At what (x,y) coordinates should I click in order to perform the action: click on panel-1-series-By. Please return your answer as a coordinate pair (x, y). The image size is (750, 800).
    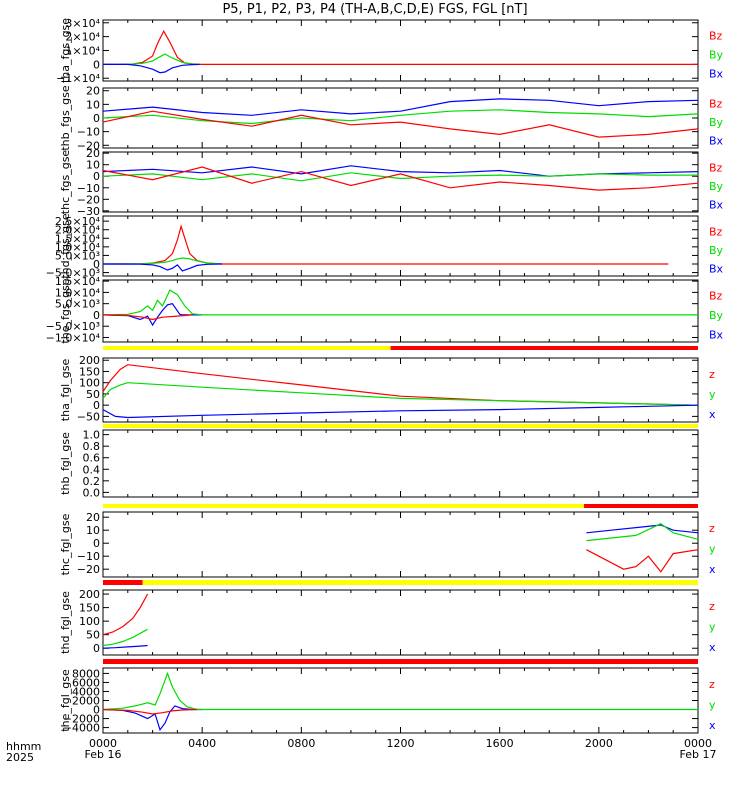
    Looking at the image, I should click on (151, 59).